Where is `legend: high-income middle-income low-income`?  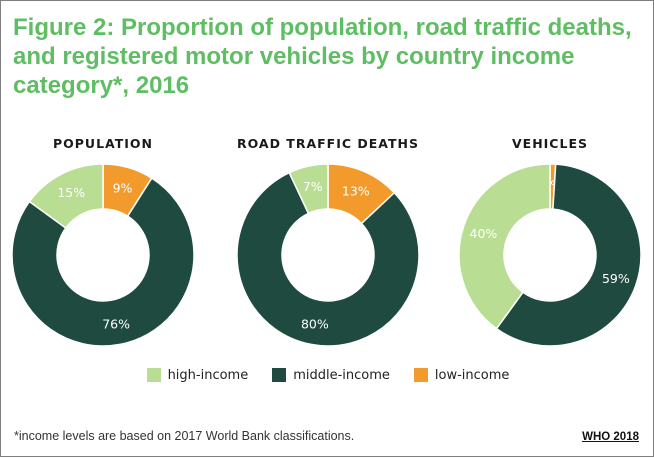
legend: high-income middle-income low-income is located at coordinates (327, 375).